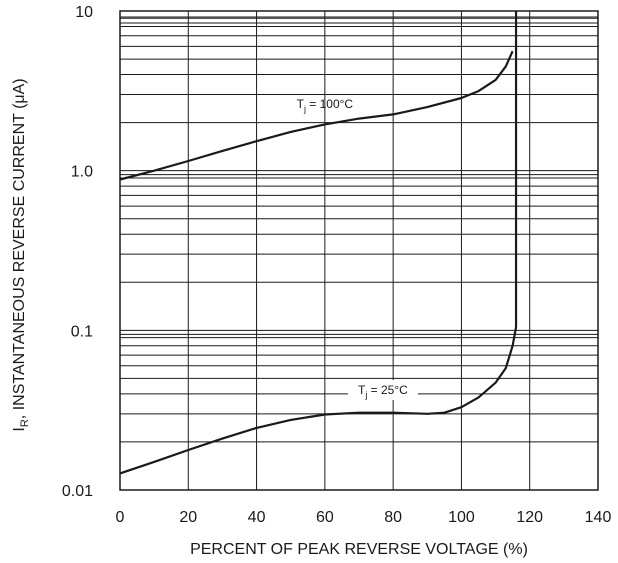 This screenshot has height=563, width=618. I want to click on y-tick-label-1: 0.1, so click(82, 331).